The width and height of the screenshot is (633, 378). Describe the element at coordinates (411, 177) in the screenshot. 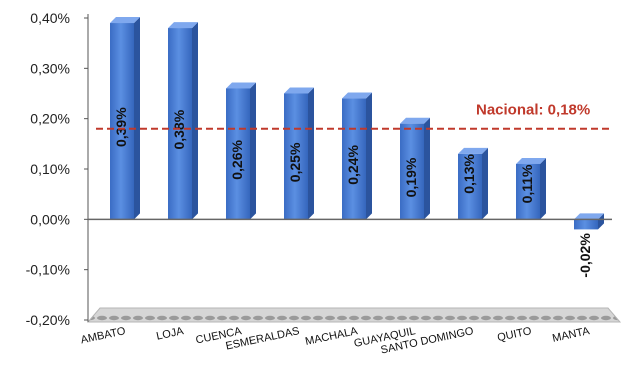

I see `value-label: 0,19%` at that location.